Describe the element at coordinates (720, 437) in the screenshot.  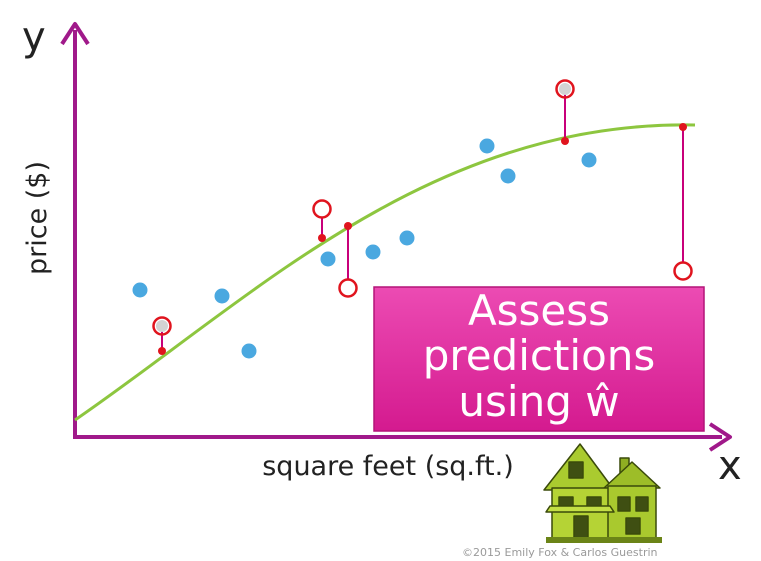
I see `x-axis-arrowhead` at that location.